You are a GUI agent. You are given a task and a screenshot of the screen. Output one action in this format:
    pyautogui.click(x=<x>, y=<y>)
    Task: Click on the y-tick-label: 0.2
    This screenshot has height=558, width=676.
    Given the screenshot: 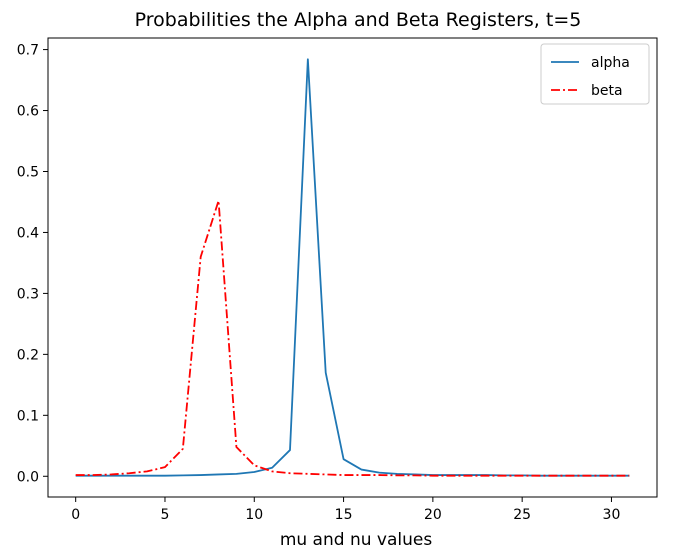 What is the action you would take?
    pyautogui.click(x=28, y=355)
    